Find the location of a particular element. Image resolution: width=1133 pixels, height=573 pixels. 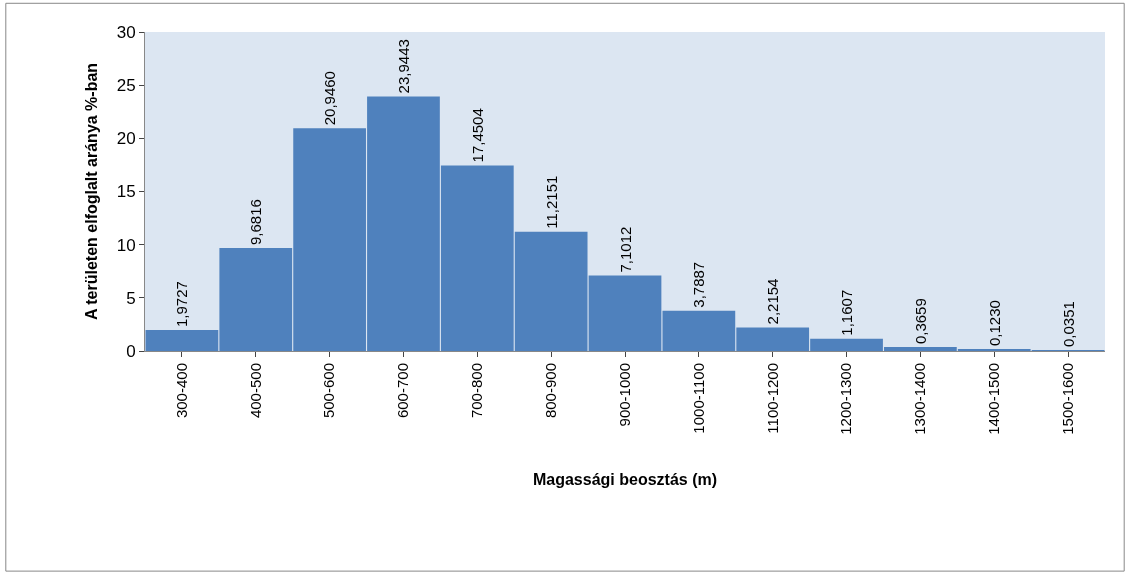

x-axis-title: Magassági beosztás (m) is located at coordinates (625, 480).